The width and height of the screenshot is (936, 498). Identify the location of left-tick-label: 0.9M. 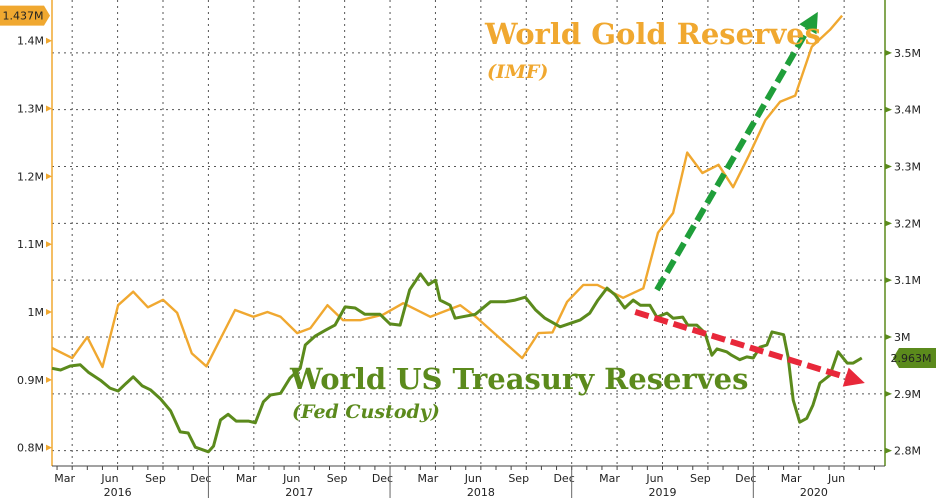
(30, 380).